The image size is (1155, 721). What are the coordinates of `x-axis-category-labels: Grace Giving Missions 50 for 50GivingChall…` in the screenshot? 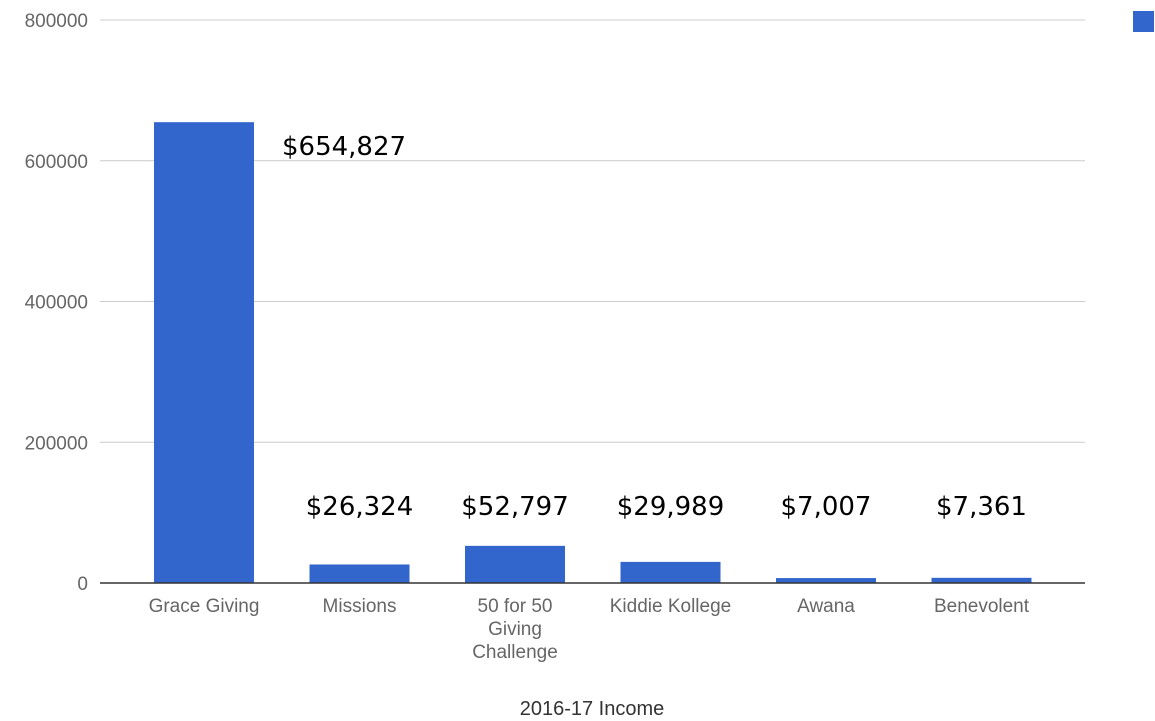 It's located at (589, 629).